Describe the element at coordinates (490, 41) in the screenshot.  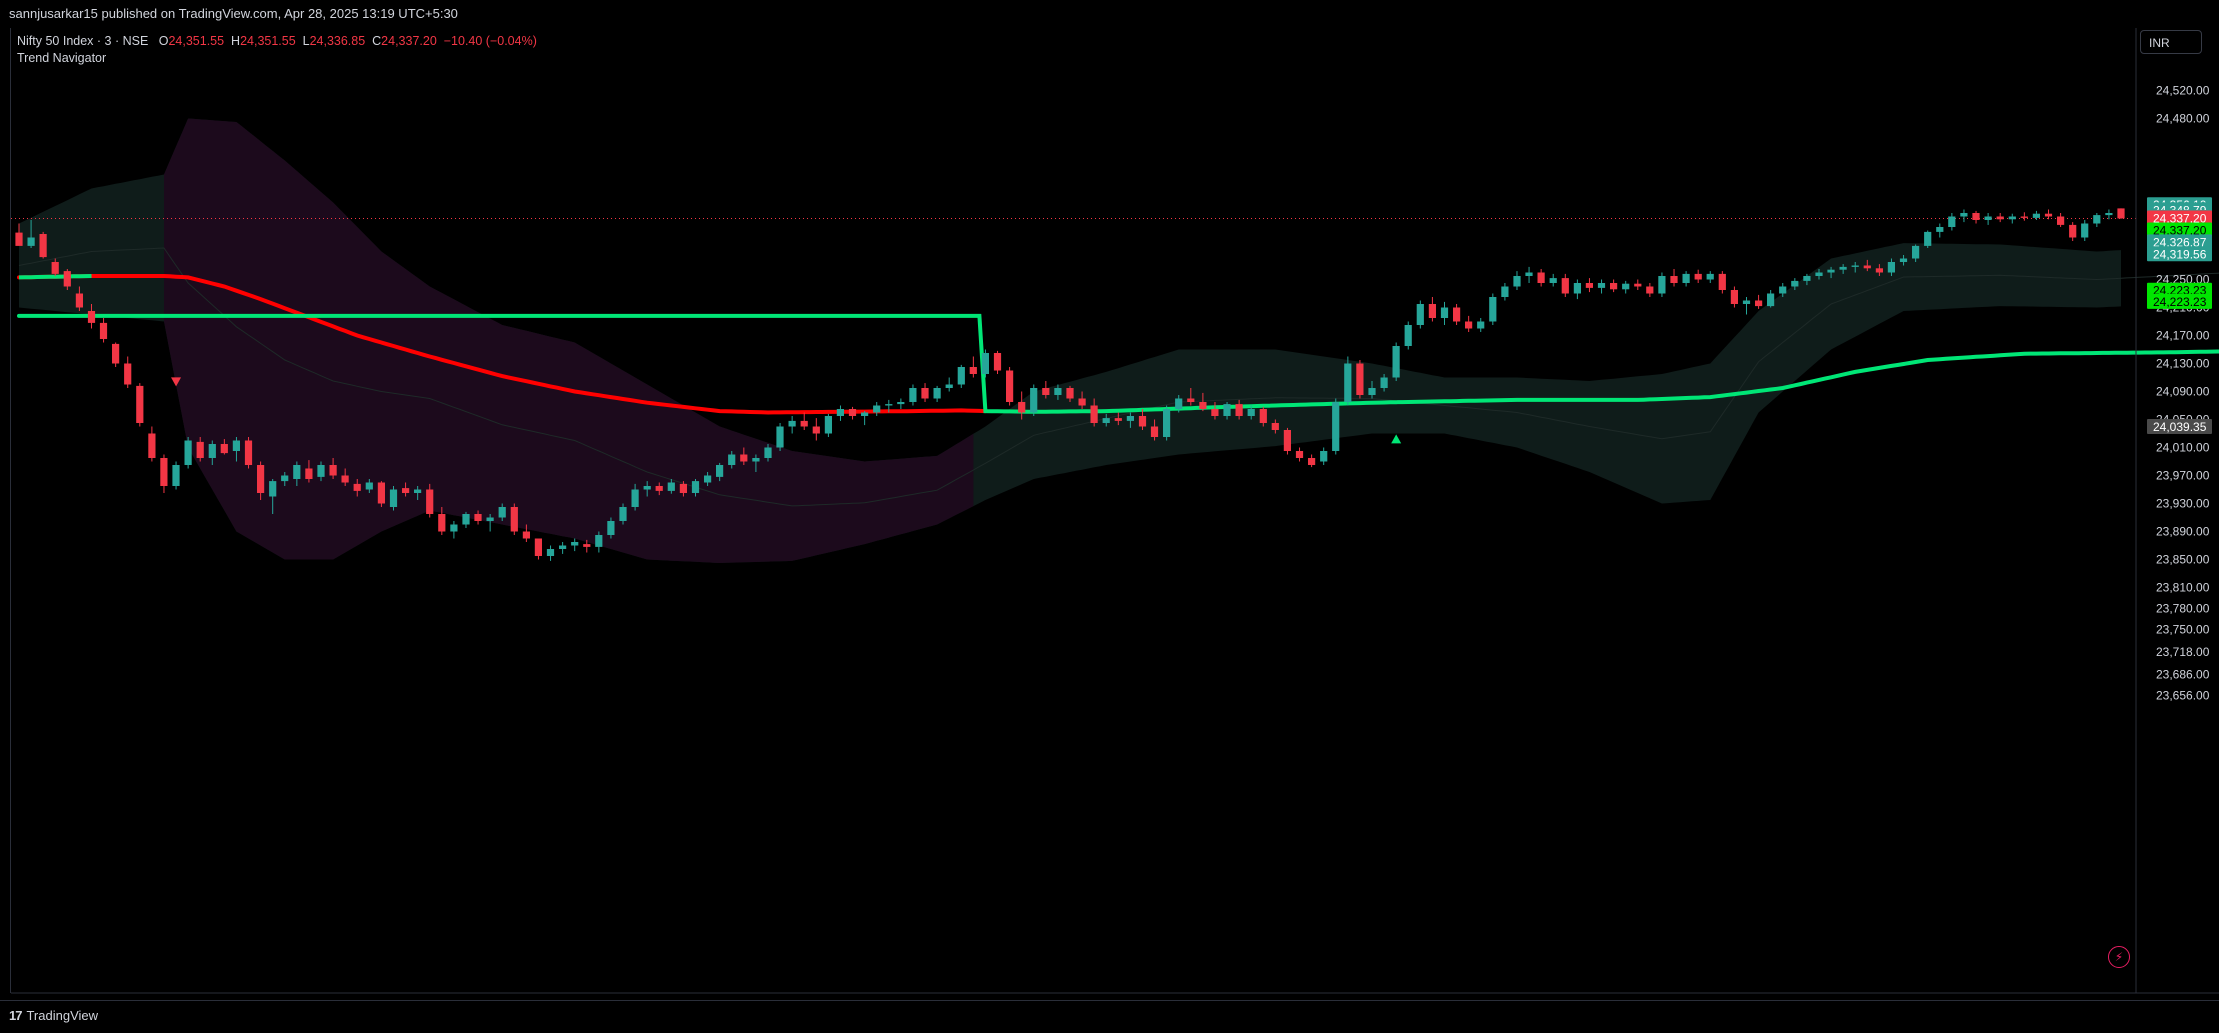
I see `change-value: −10.40 (−0.04%)` at that location.